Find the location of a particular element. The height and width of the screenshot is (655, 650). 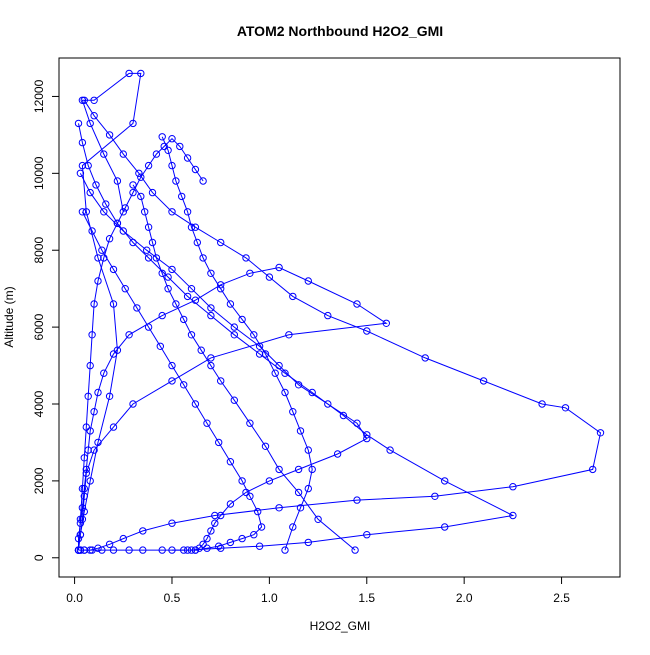

data-series is located at coordinates (140, 344).